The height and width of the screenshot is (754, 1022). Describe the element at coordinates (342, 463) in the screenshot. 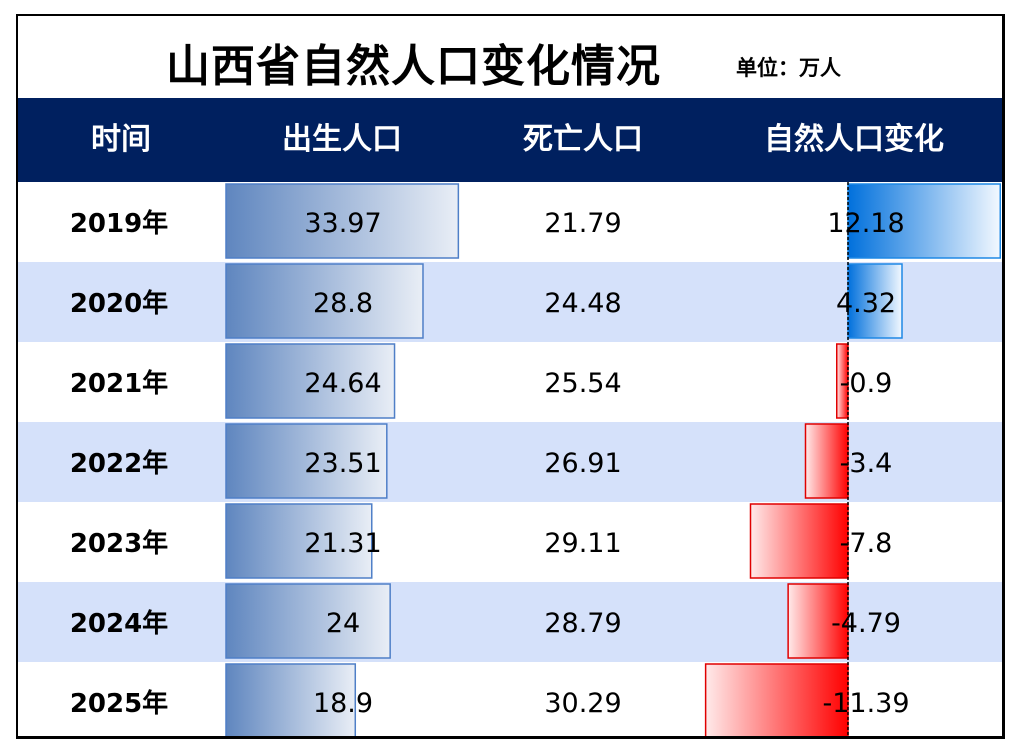

I see `births-value: 23.51` at that location.